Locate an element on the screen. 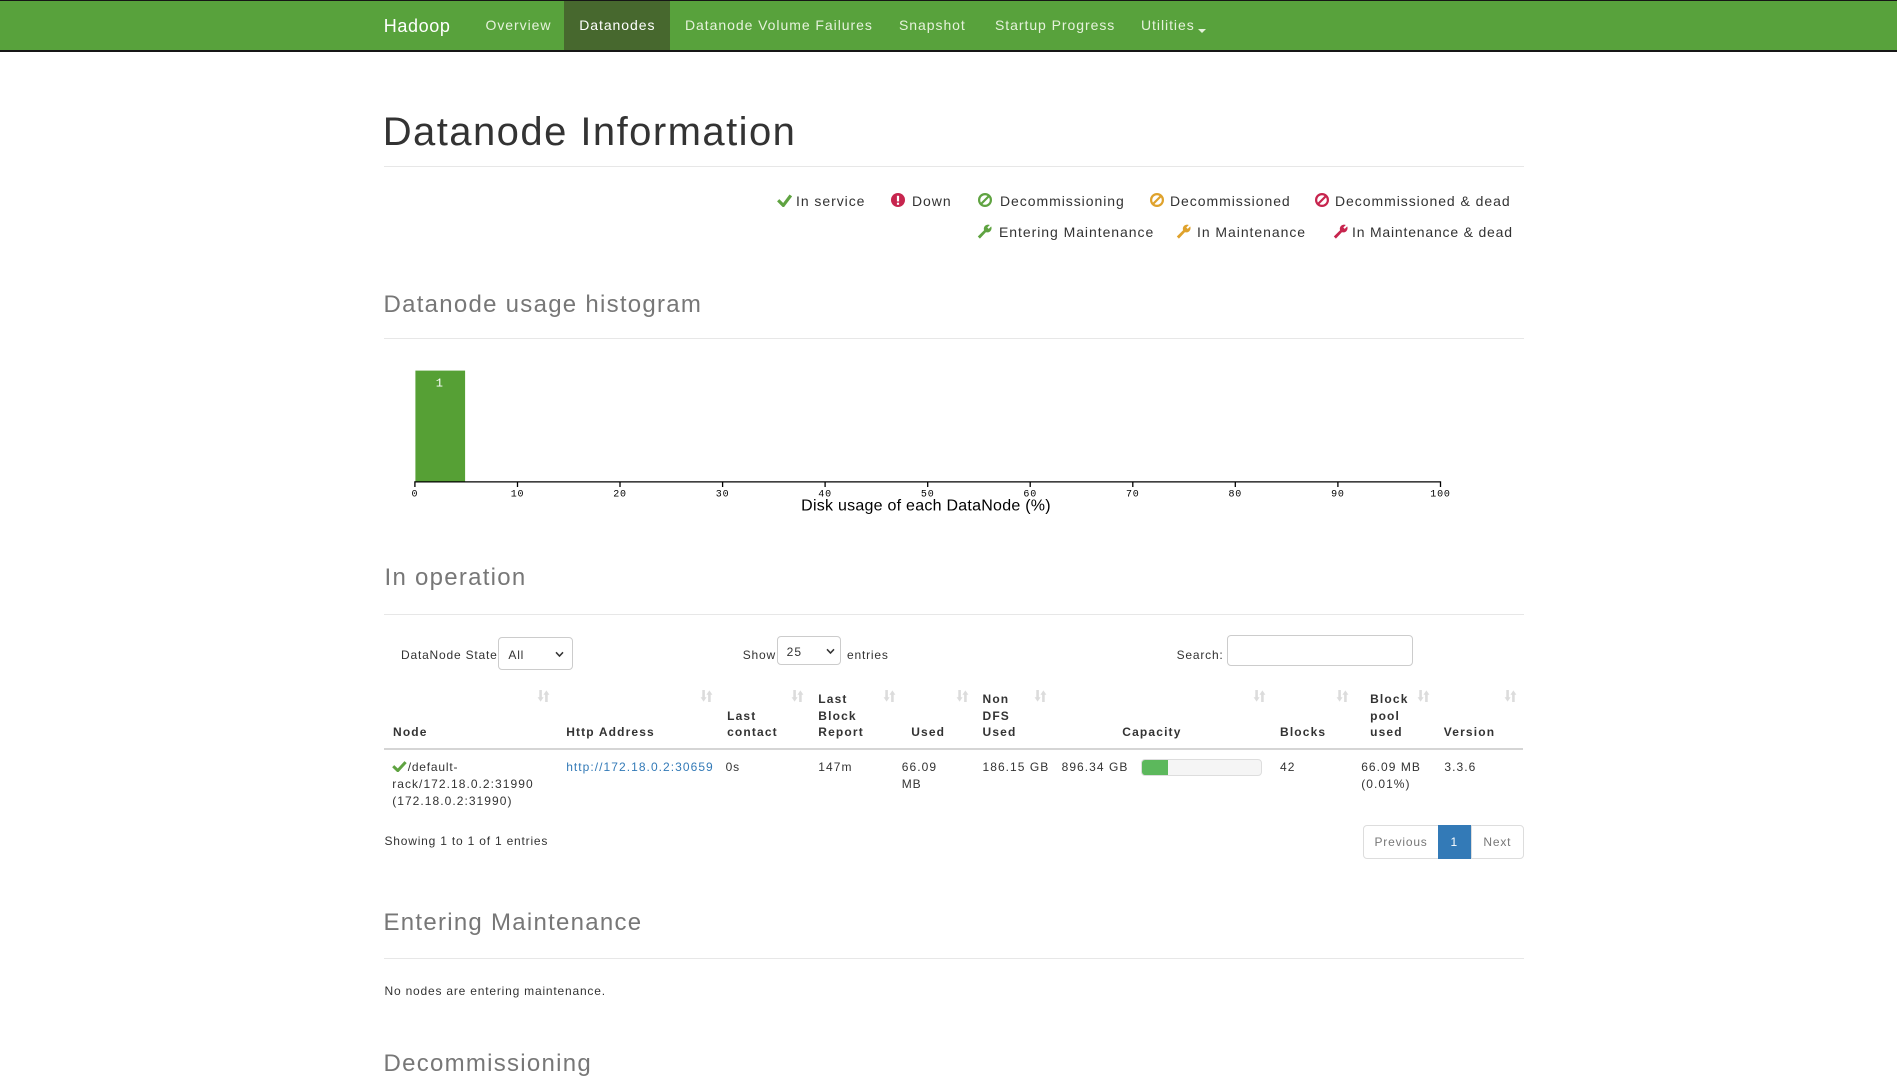  svg-text: 90 is located at coordinates (1338, 495).